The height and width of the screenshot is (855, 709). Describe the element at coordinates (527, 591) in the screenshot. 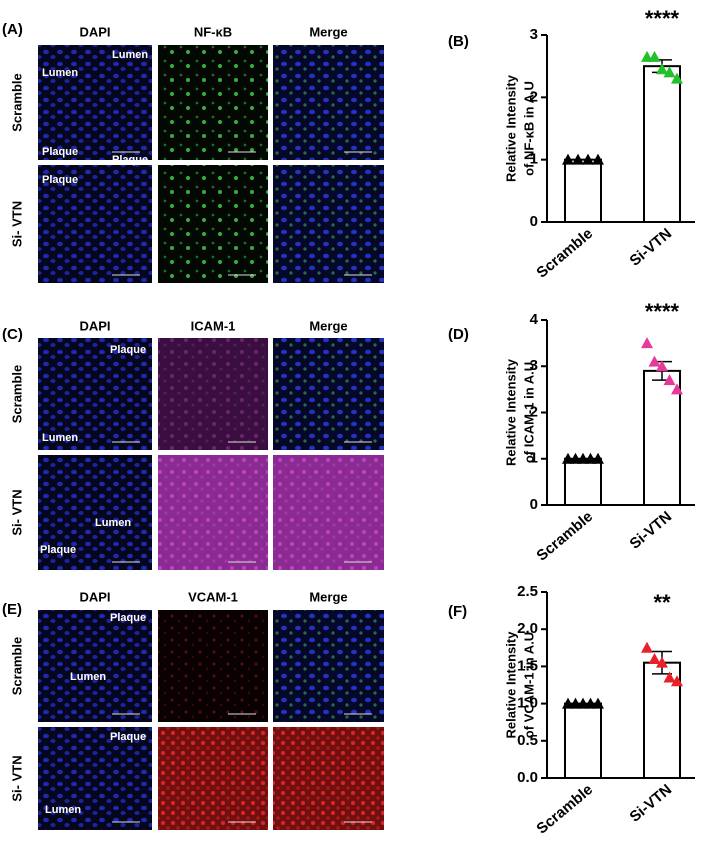

I see `y-tick-label: 2.5` at that location.